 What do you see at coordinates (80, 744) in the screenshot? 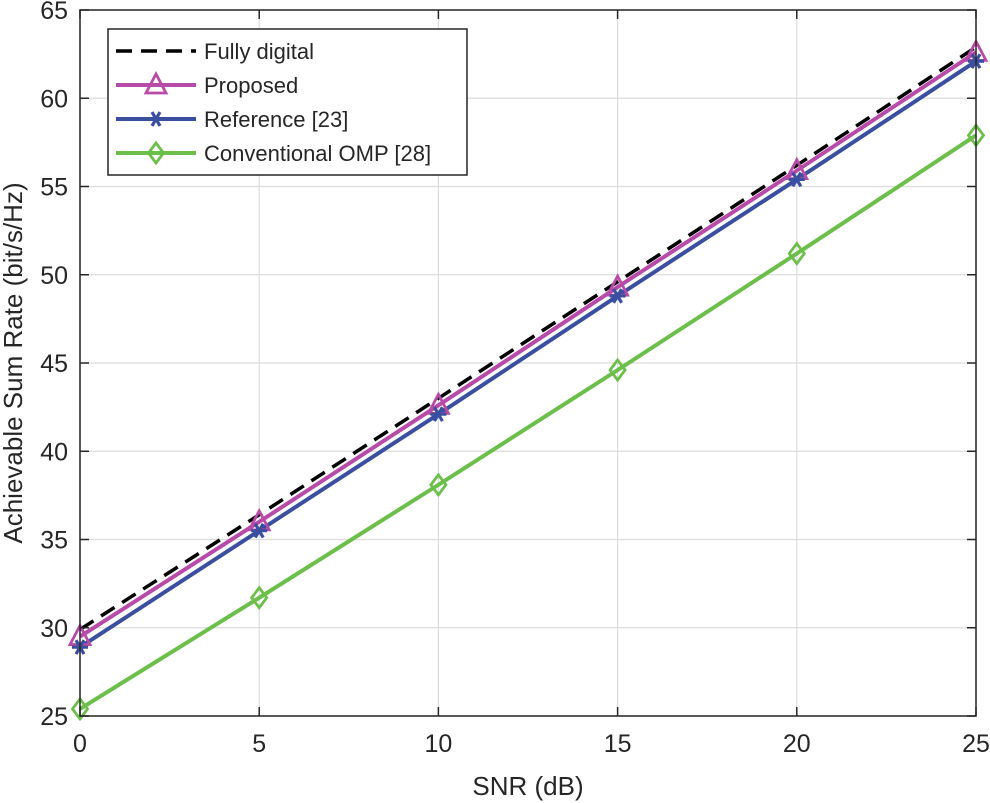
I see `x-tick-label: 0` at bounding box center [80, 744].